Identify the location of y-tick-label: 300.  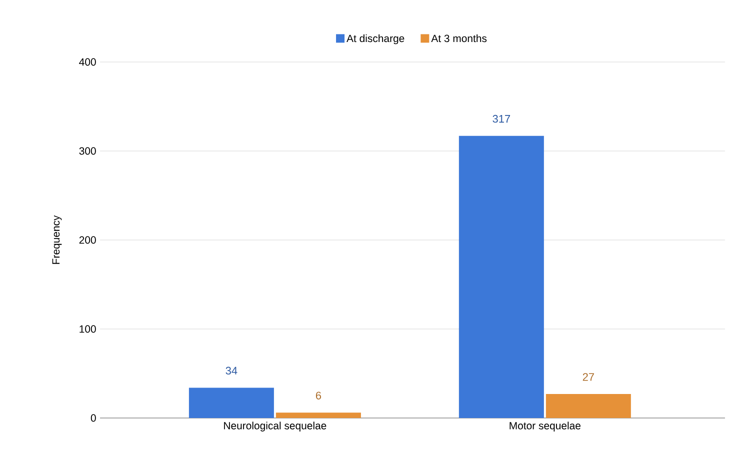
(87, 151).